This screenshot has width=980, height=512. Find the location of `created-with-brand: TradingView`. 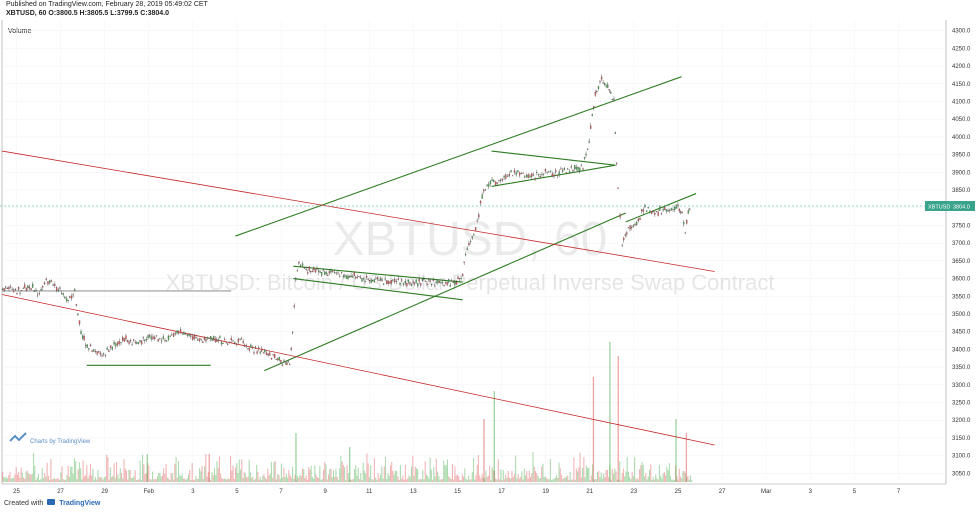

created-with-brand: TradingView is located at coordinates (80, 503).